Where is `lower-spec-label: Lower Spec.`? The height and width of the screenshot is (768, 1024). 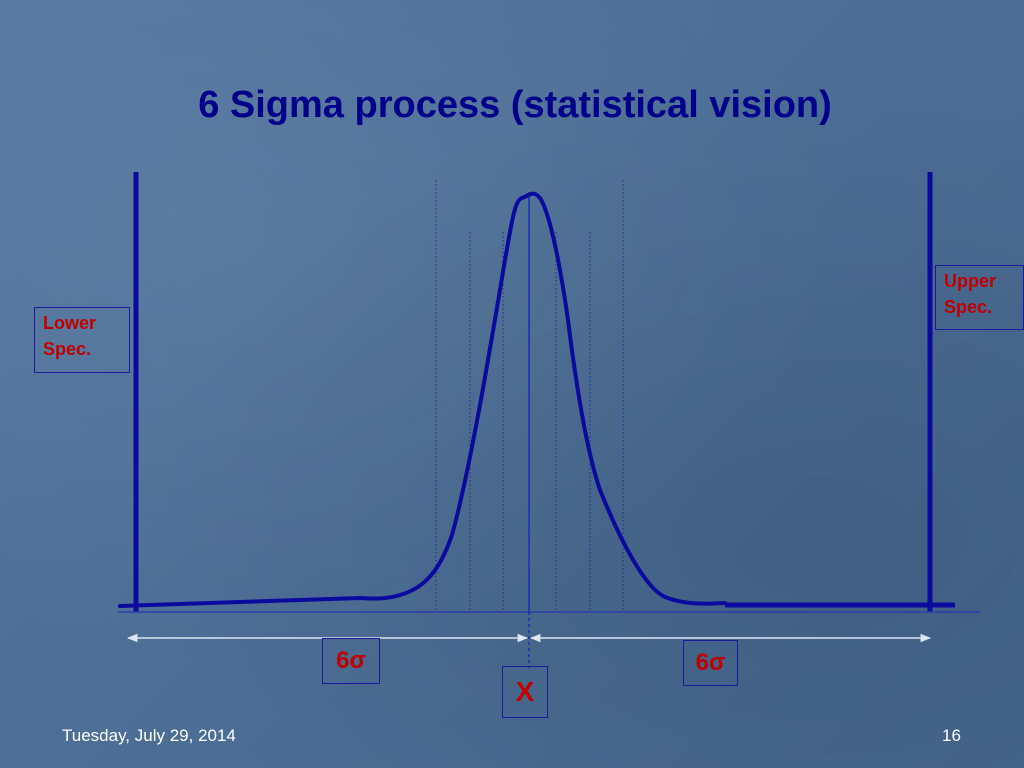
lower-spec-label: Lower Spec. is located at coordinates (82, 340).